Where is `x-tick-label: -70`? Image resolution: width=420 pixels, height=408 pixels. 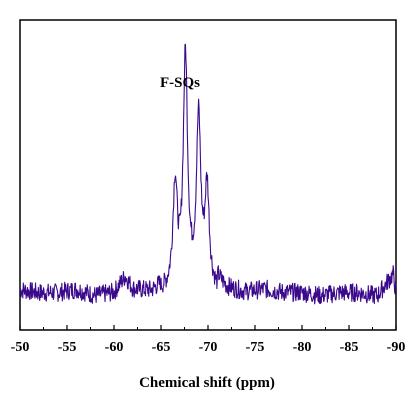 x-tick-label: -70 is located at coordinates (208, 347).